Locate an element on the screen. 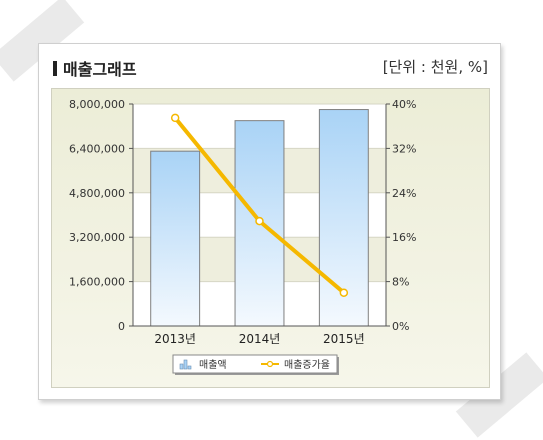  legend-bar-icon is located at coordinates (185, 364).